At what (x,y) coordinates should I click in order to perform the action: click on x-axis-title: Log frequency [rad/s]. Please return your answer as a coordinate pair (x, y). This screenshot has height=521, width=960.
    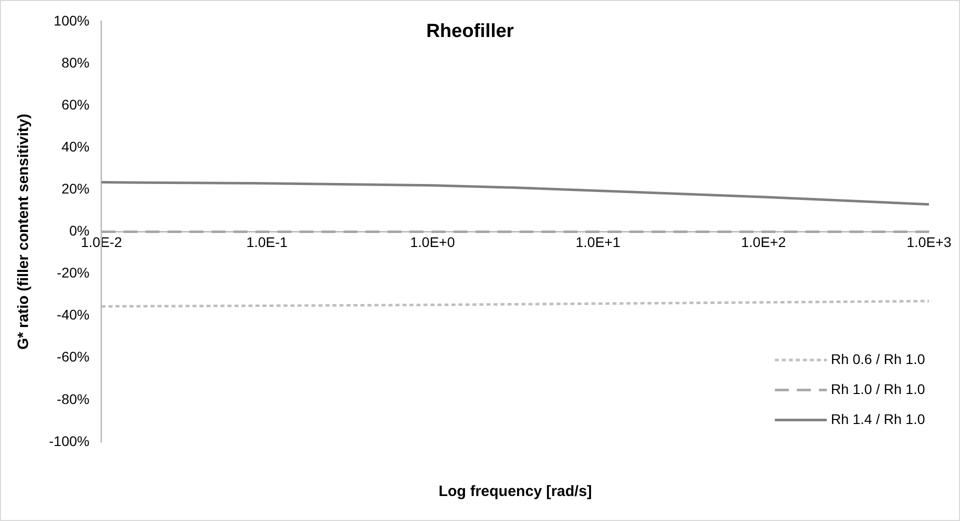
    Looking at the image, I should click on (515, 491).